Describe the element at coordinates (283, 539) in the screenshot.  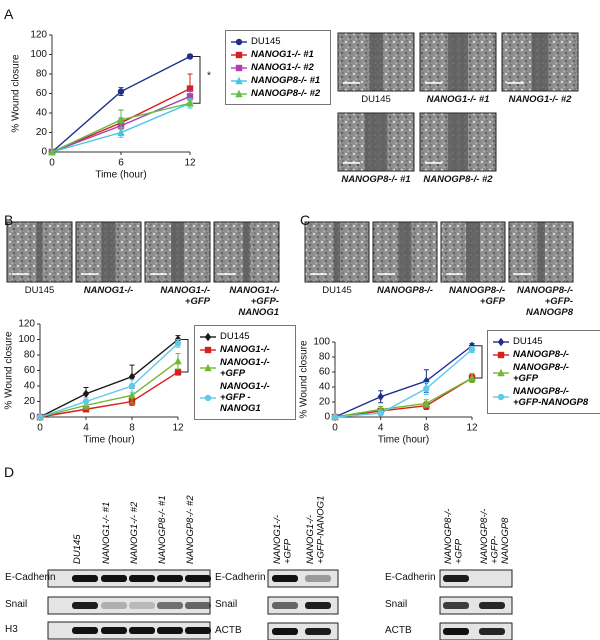
I see `lane-label: NANOG1-/-+GFP` at that location.